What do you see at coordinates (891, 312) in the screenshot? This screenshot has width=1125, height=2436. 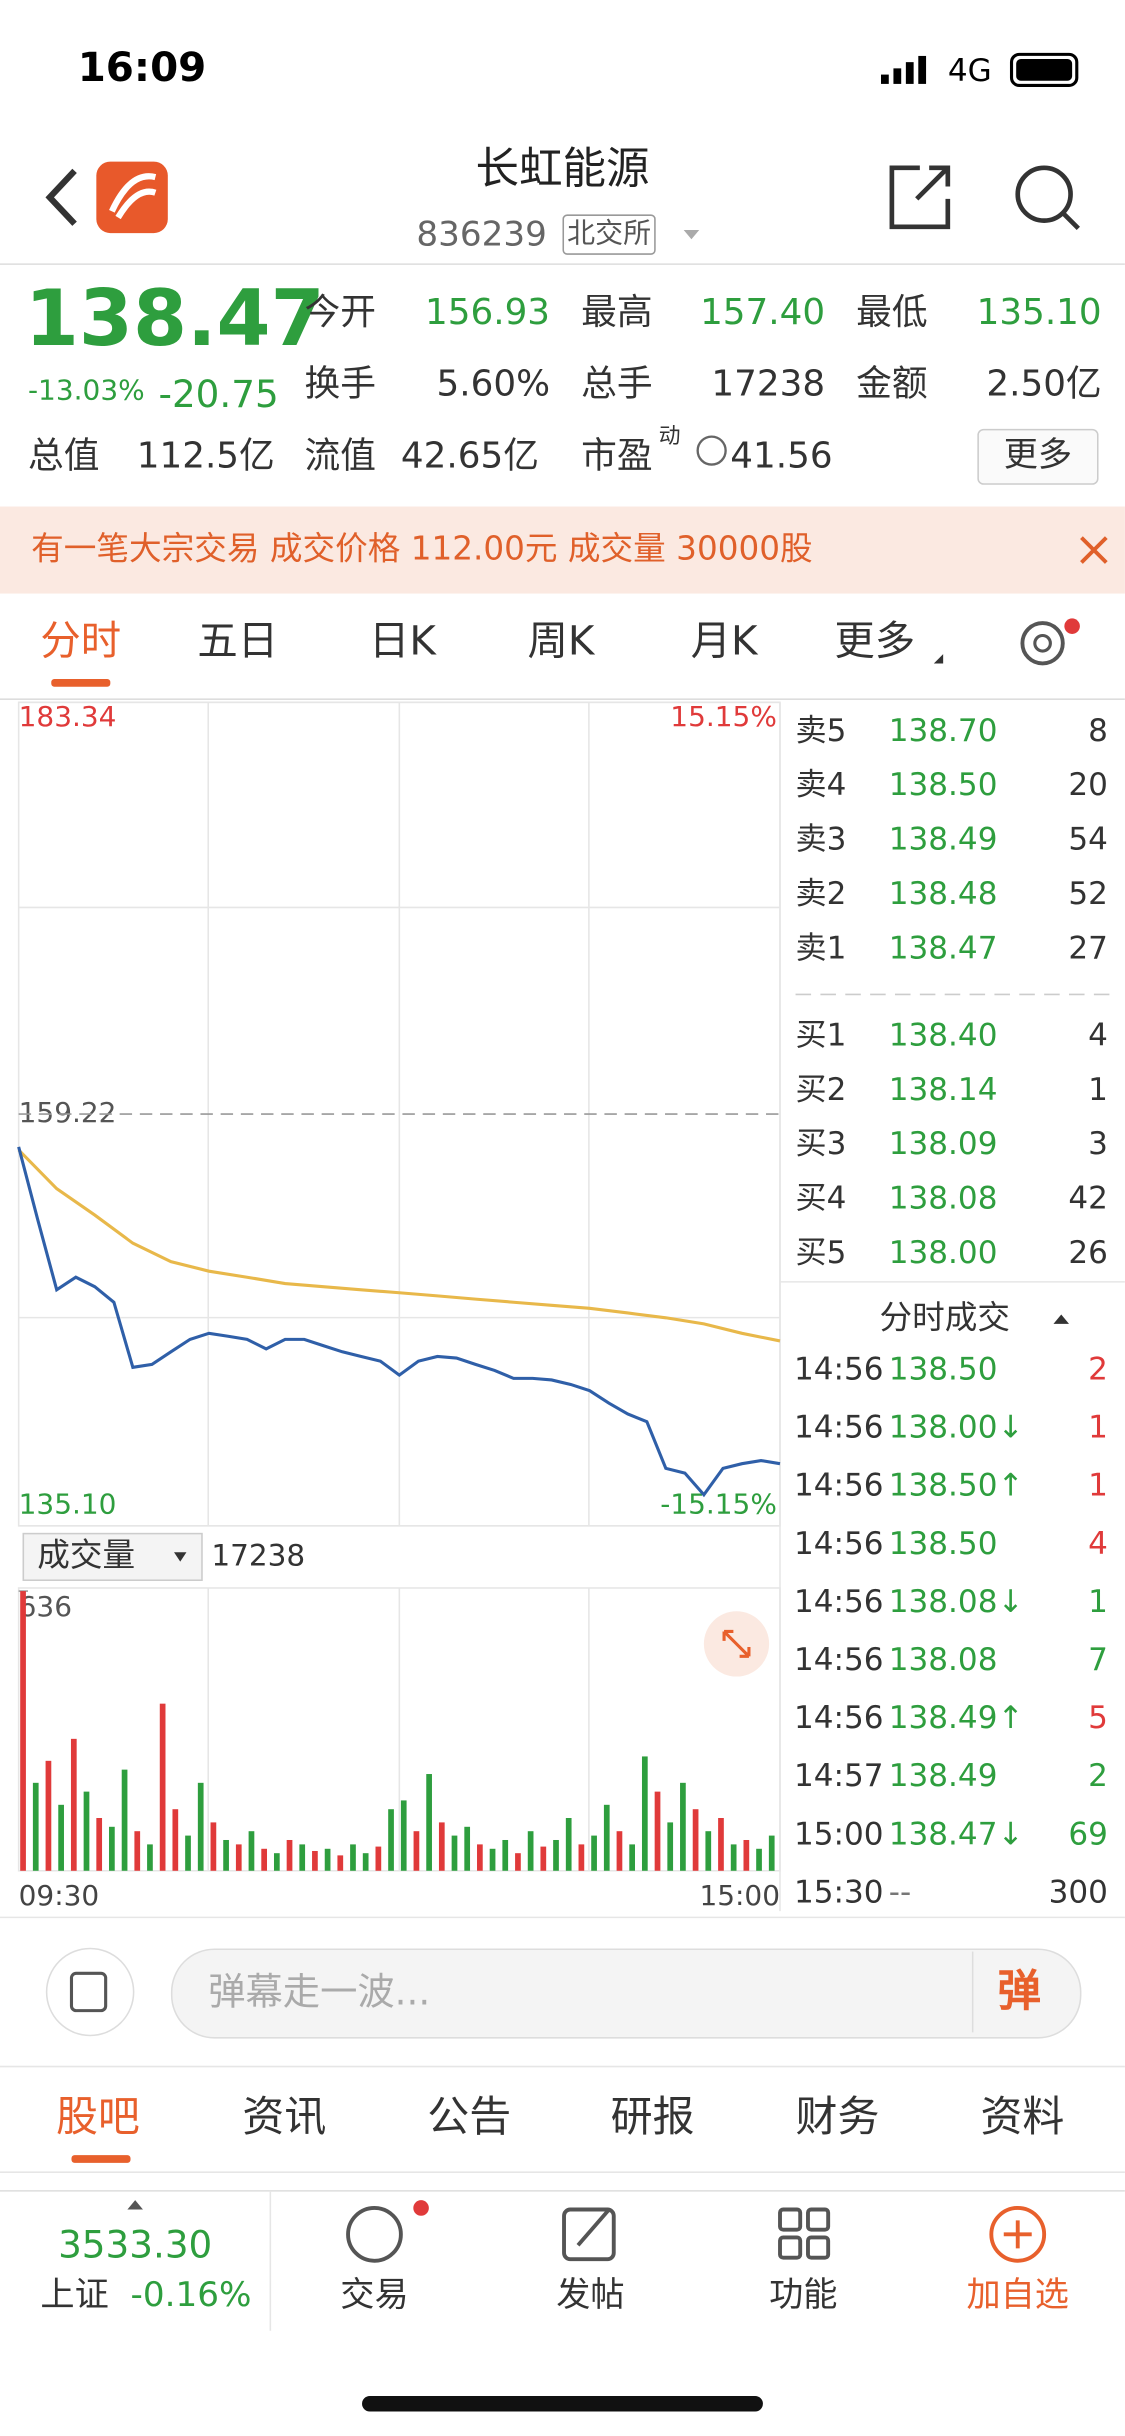 I see `stat-label: 最低` at bounding box center [891, 312].